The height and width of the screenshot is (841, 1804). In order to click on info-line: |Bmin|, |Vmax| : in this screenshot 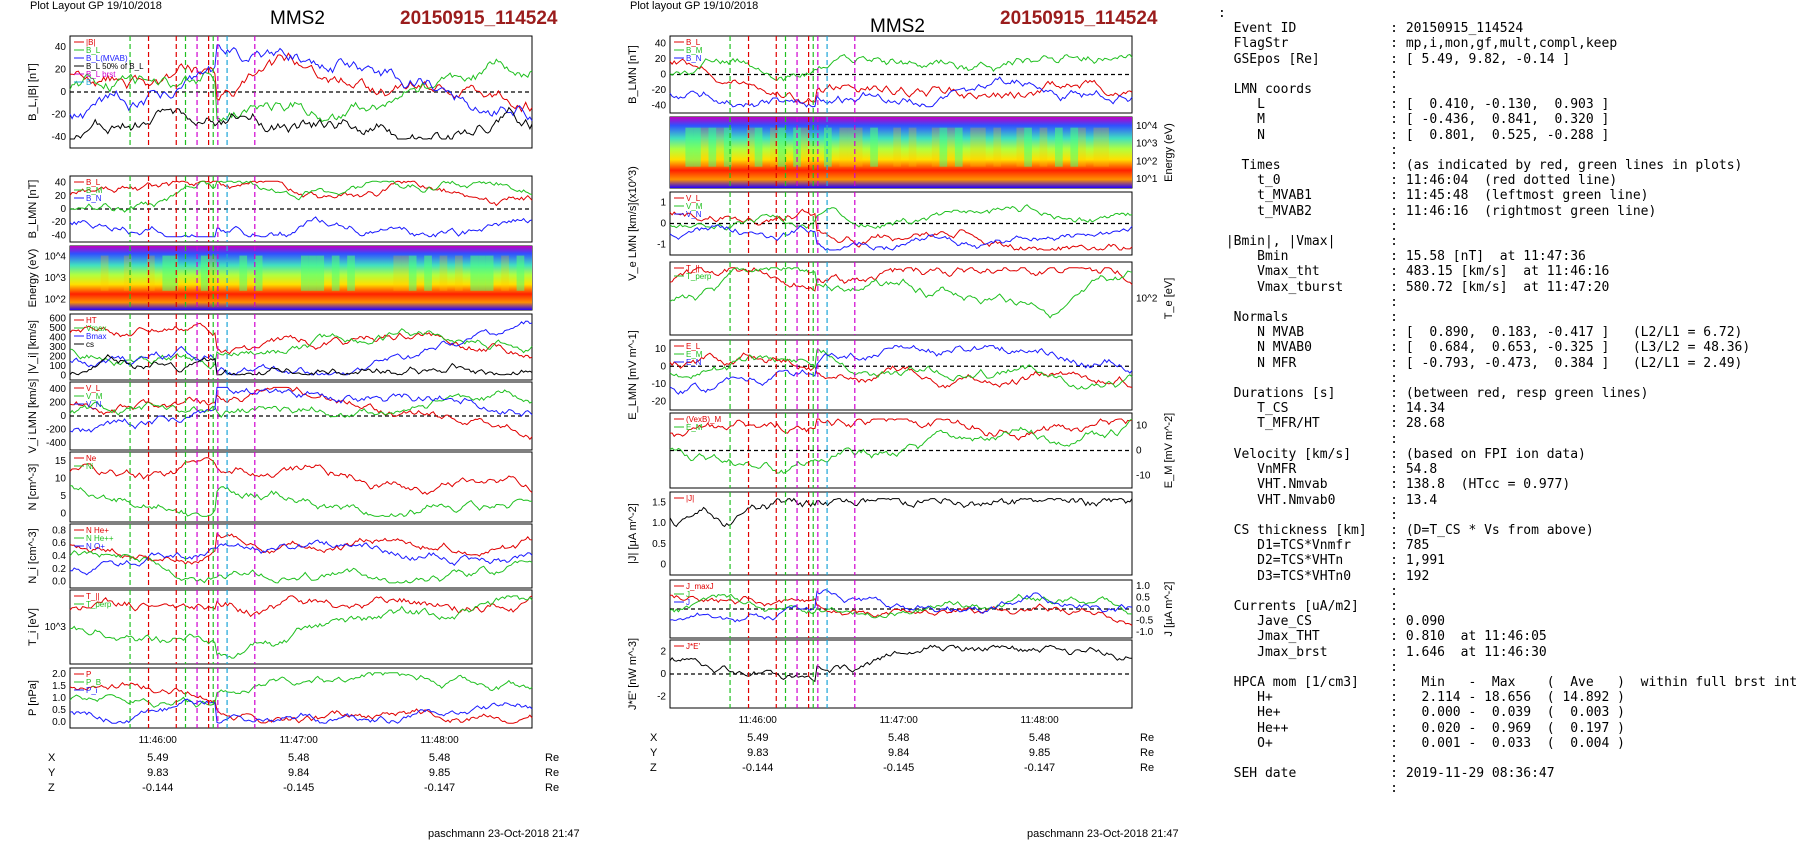, I will do `click(1308, 242)`.